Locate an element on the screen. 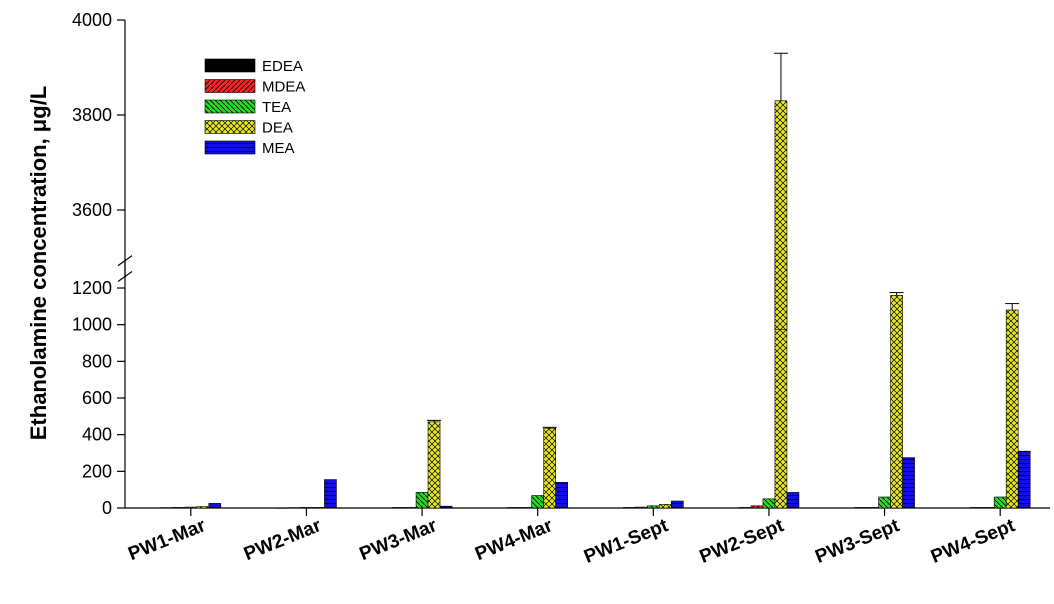 The image size is (1054, 604). y-tick-label: 200 is located at coordinates (97, 471).